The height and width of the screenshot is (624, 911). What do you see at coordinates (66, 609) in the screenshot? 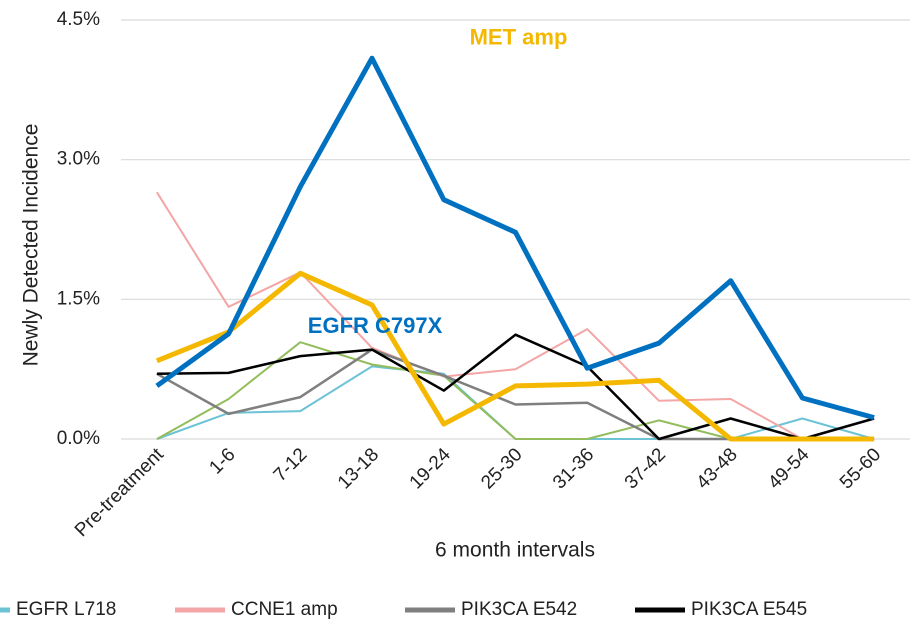
I see `legend-label: EGFR L718` at bounding box center [66, 609].